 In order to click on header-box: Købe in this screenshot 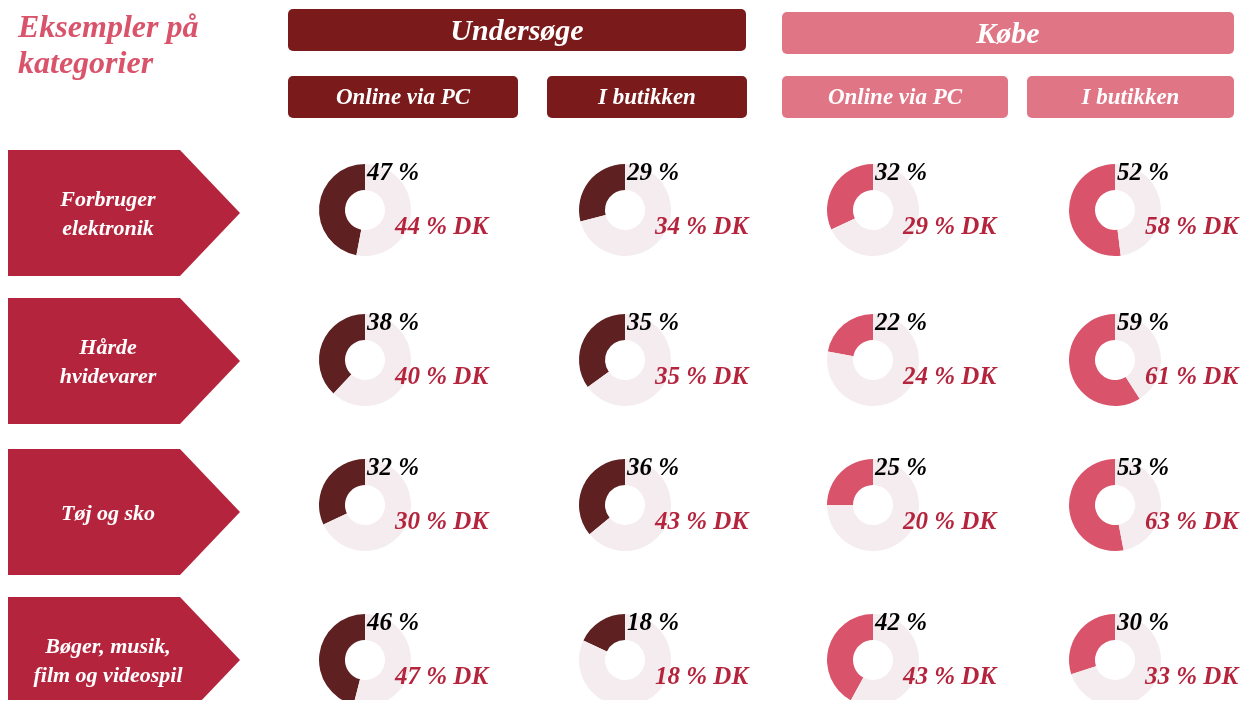, I will do `click(1008, 33)`.